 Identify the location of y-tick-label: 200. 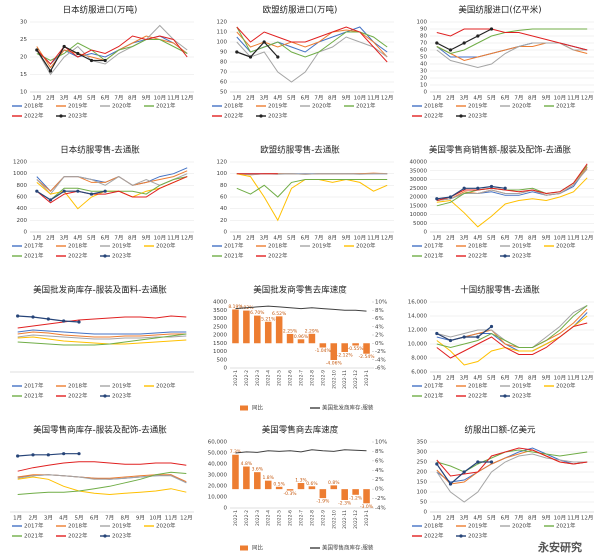
(422, 473).